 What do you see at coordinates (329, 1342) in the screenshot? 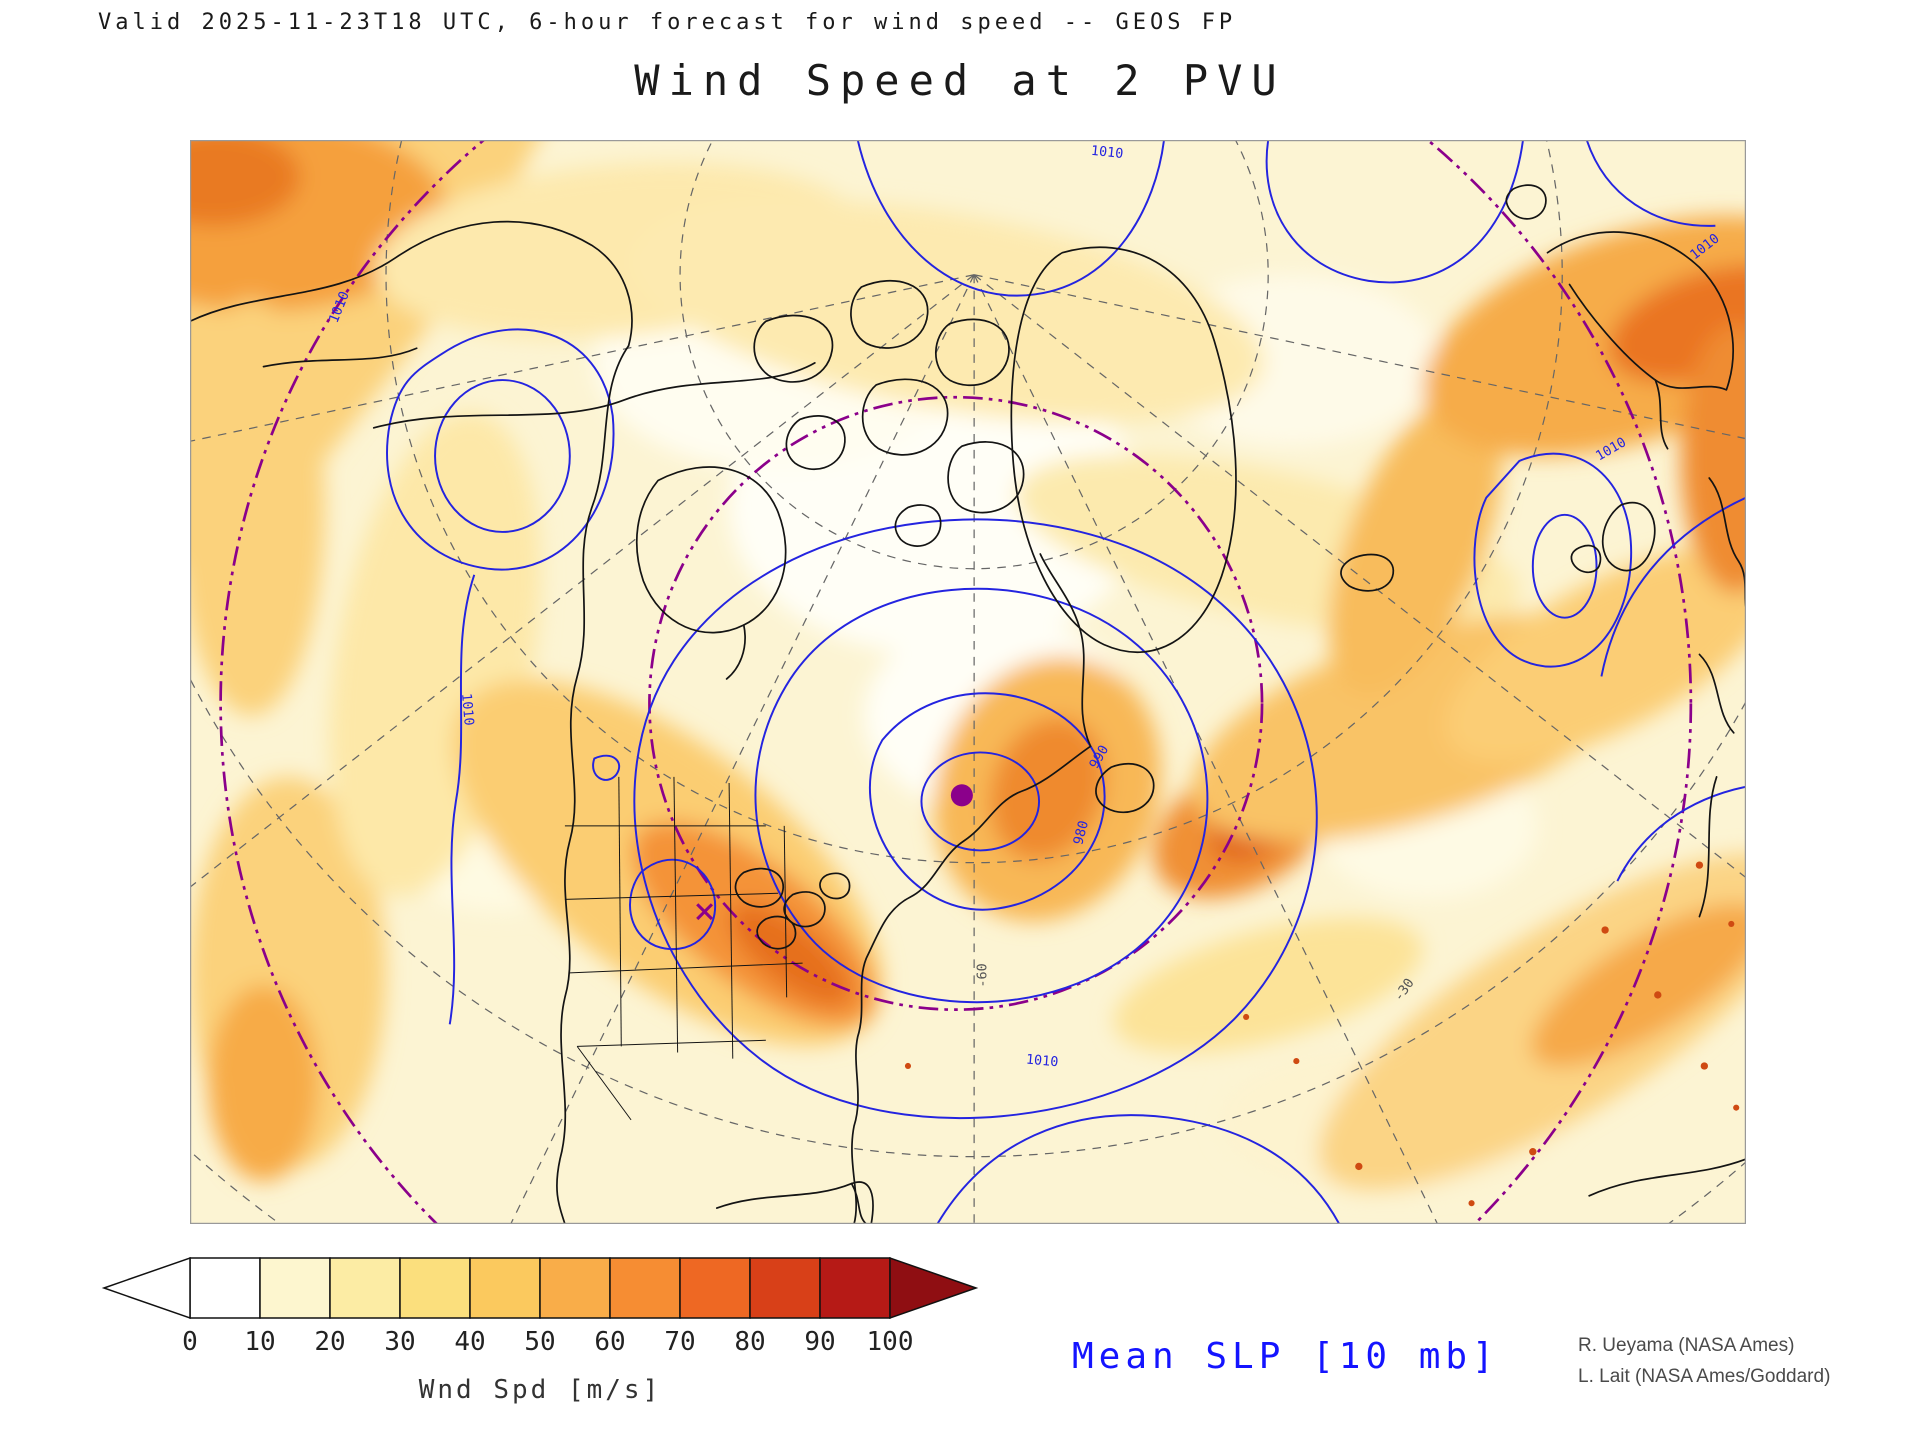
I see `colorbar-tick-label: 20` at bounding box center [329, 1342].